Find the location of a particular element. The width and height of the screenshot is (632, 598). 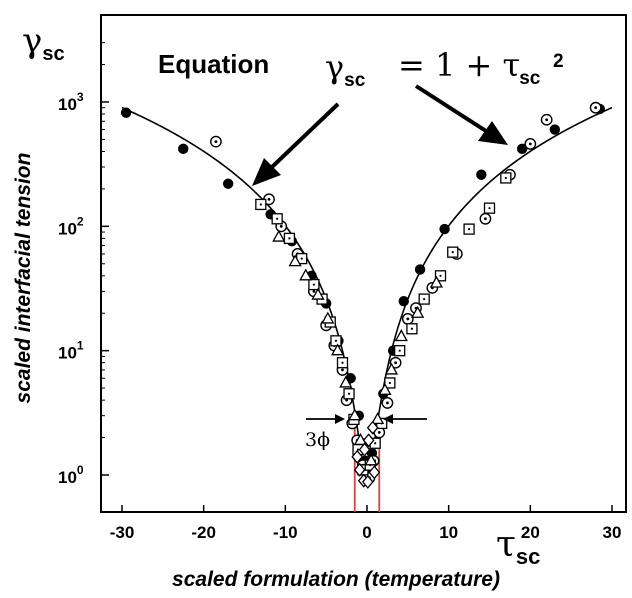

left-arrow-head is located at coordinates (266, 172).